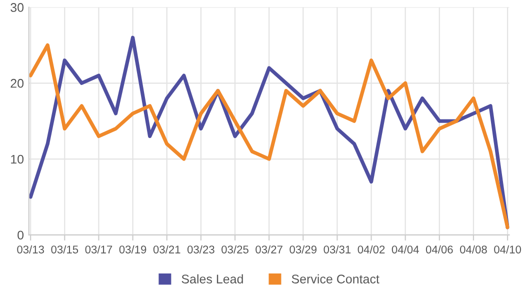 This screenshot has width=525, height=290. What do you see at coordinates (235, 249) in the screenshot?
I see `x-tick-label: 03/25` at bounding box center [235, 249].